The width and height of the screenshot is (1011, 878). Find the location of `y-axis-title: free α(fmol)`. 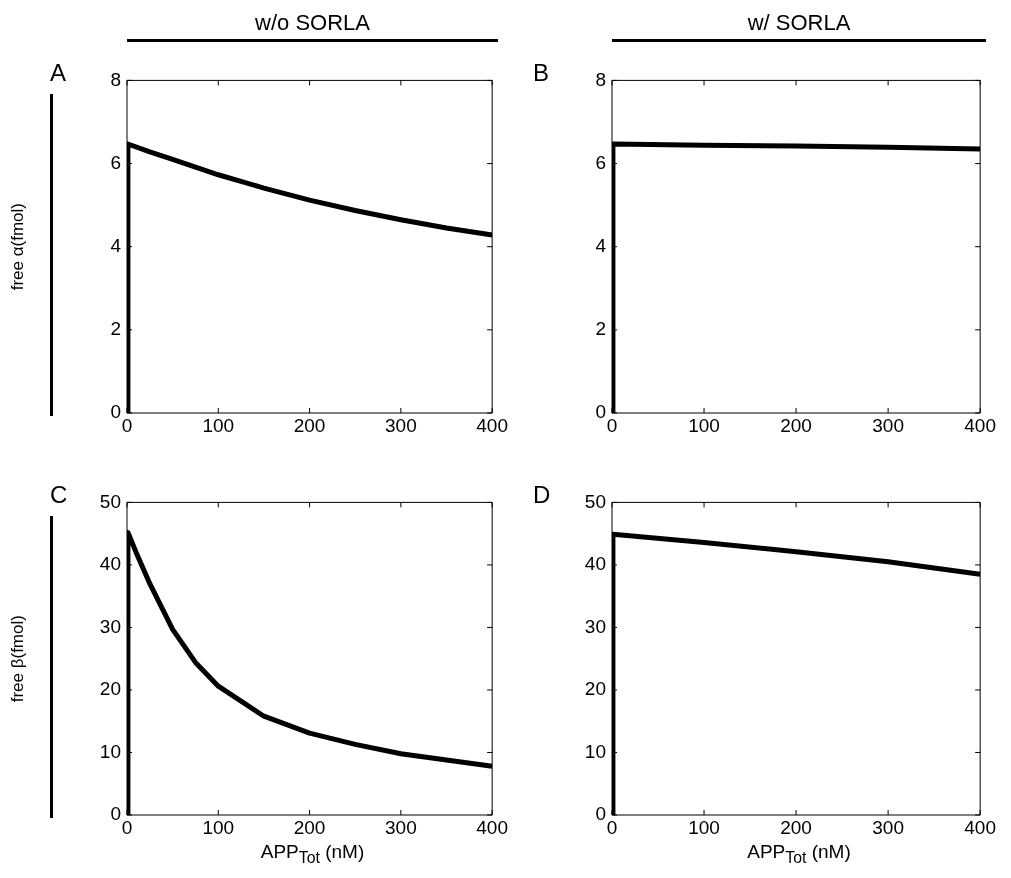

y-axis-title: free α(fmol) is located at coordinates (17, 247).